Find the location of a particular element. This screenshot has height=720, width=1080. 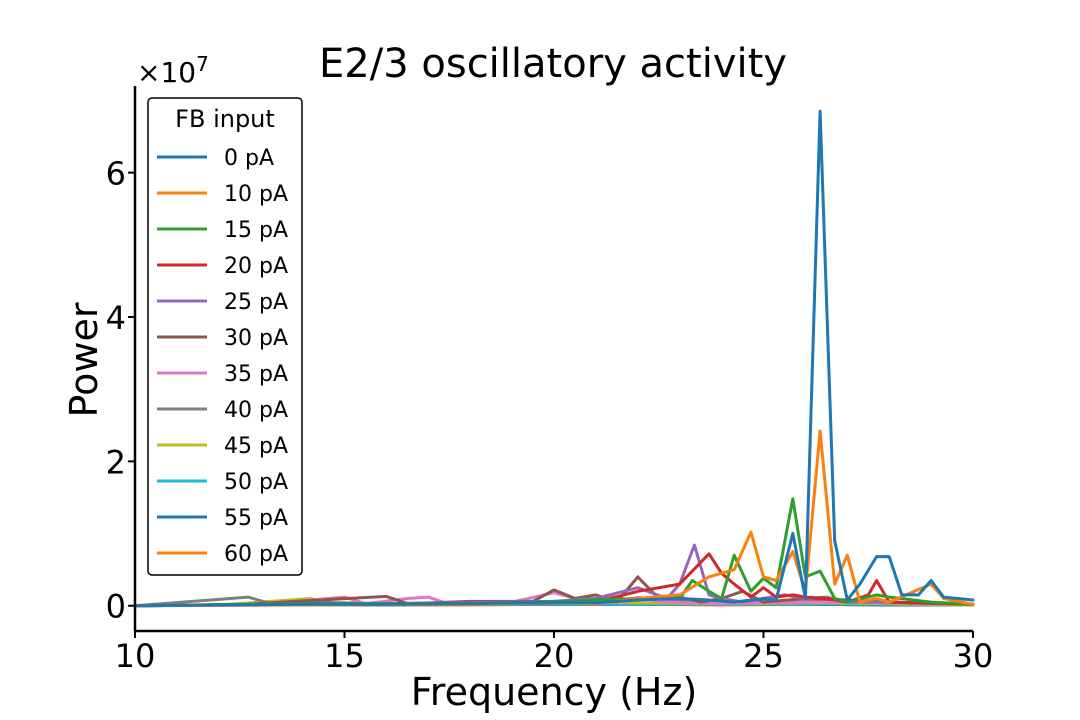

legend-item: 25 pA is located at coordinates (222, 302).